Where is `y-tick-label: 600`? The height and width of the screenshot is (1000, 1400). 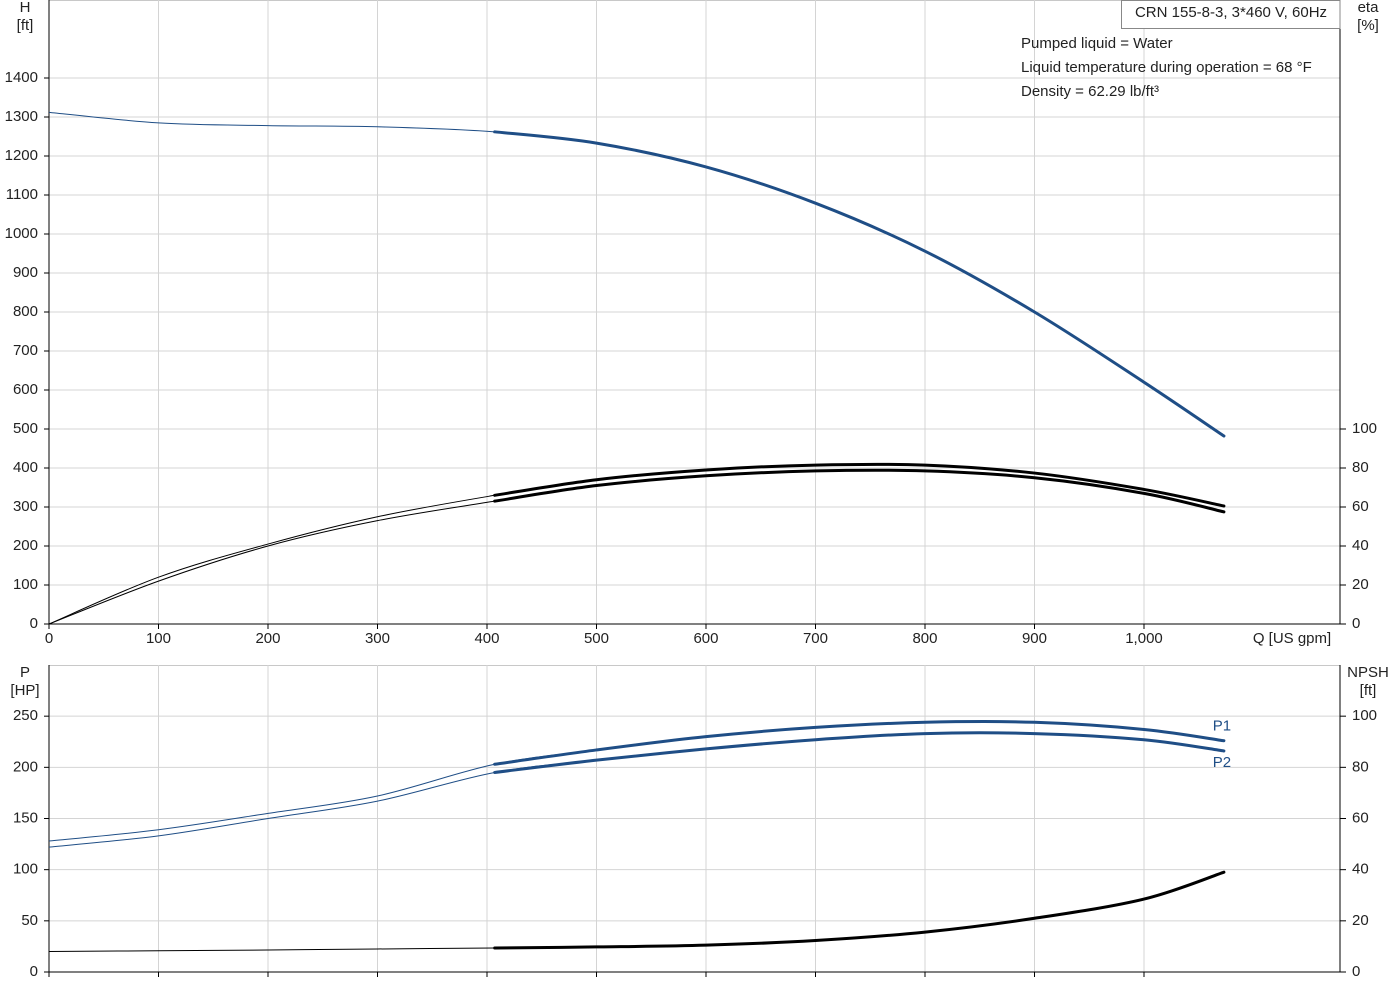 y-tick-label: 600 is located at coordinates (25, 389).